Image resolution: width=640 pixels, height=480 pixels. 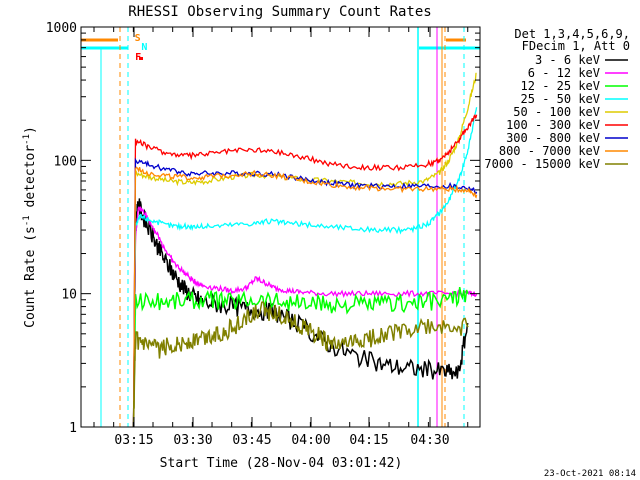 I want to click on legend-label-4: 50 - 100 keV, so click(x=556, y=112).